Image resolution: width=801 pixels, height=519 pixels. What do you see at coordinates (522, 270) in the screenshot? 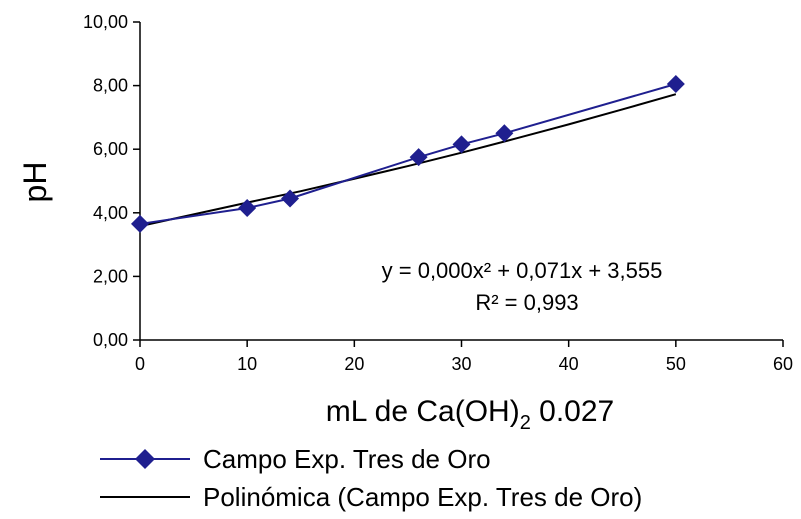
I see `trendline-equation: y = 0,000x² + 0,071x + 3,555` at bounding box center [522, 270].